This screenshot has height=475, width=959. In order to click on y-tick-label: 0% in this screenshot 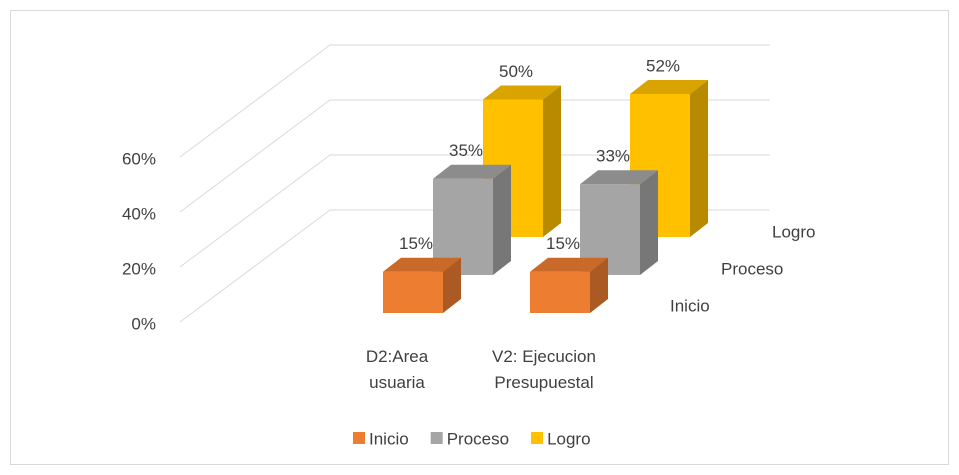, I will do `click(143, 323)`.